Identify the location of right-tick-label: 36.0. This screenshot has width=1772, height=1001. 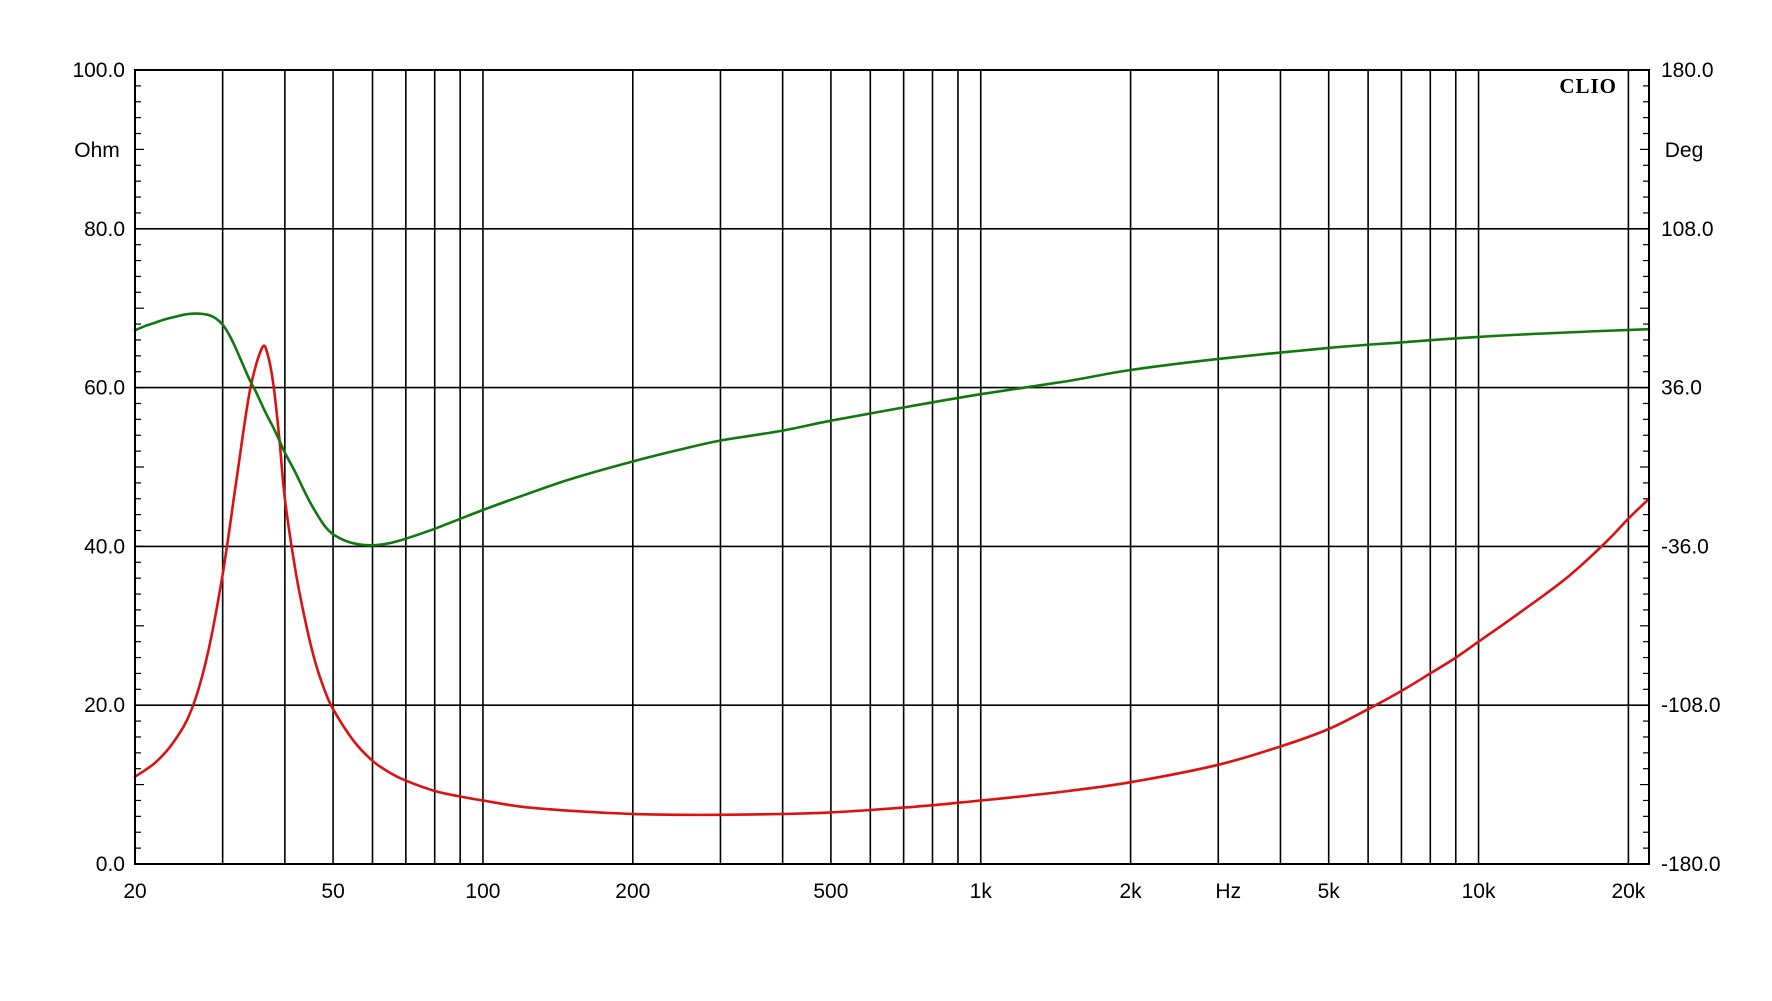
(1681, 388).